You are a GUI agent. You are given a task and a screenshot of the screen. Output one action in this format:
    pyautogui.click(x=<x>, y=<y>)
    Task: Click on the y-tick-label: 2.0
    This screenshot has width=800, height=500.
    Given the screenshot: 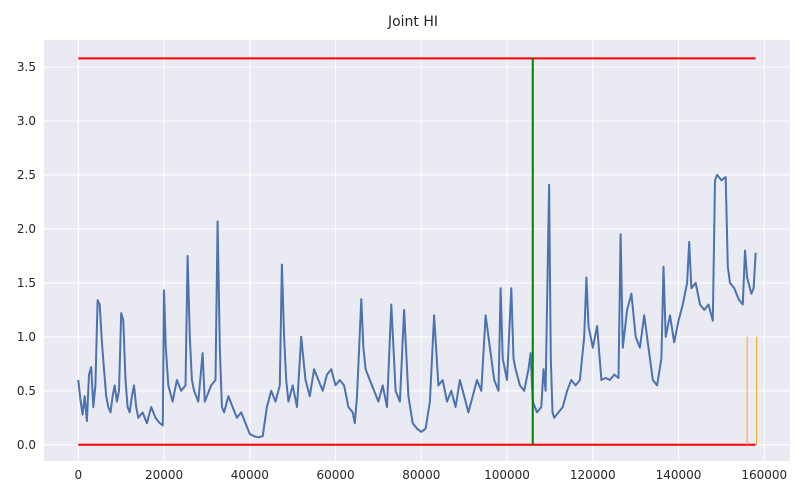 What is the action you would take?
    pyautogui.click(x=26, y=229)
    